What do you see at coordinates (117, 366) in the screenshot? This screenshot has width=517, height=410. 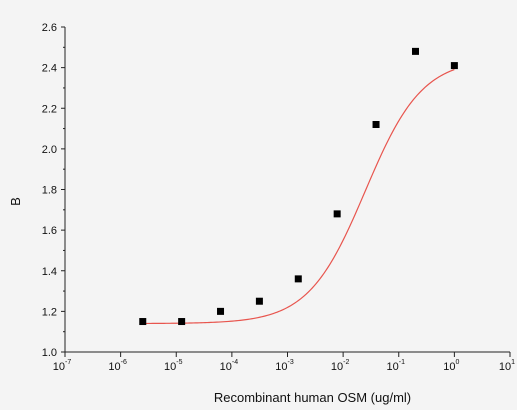 I see `x-tick-label: 10⁻⁶` at bounding box center [117, 366].